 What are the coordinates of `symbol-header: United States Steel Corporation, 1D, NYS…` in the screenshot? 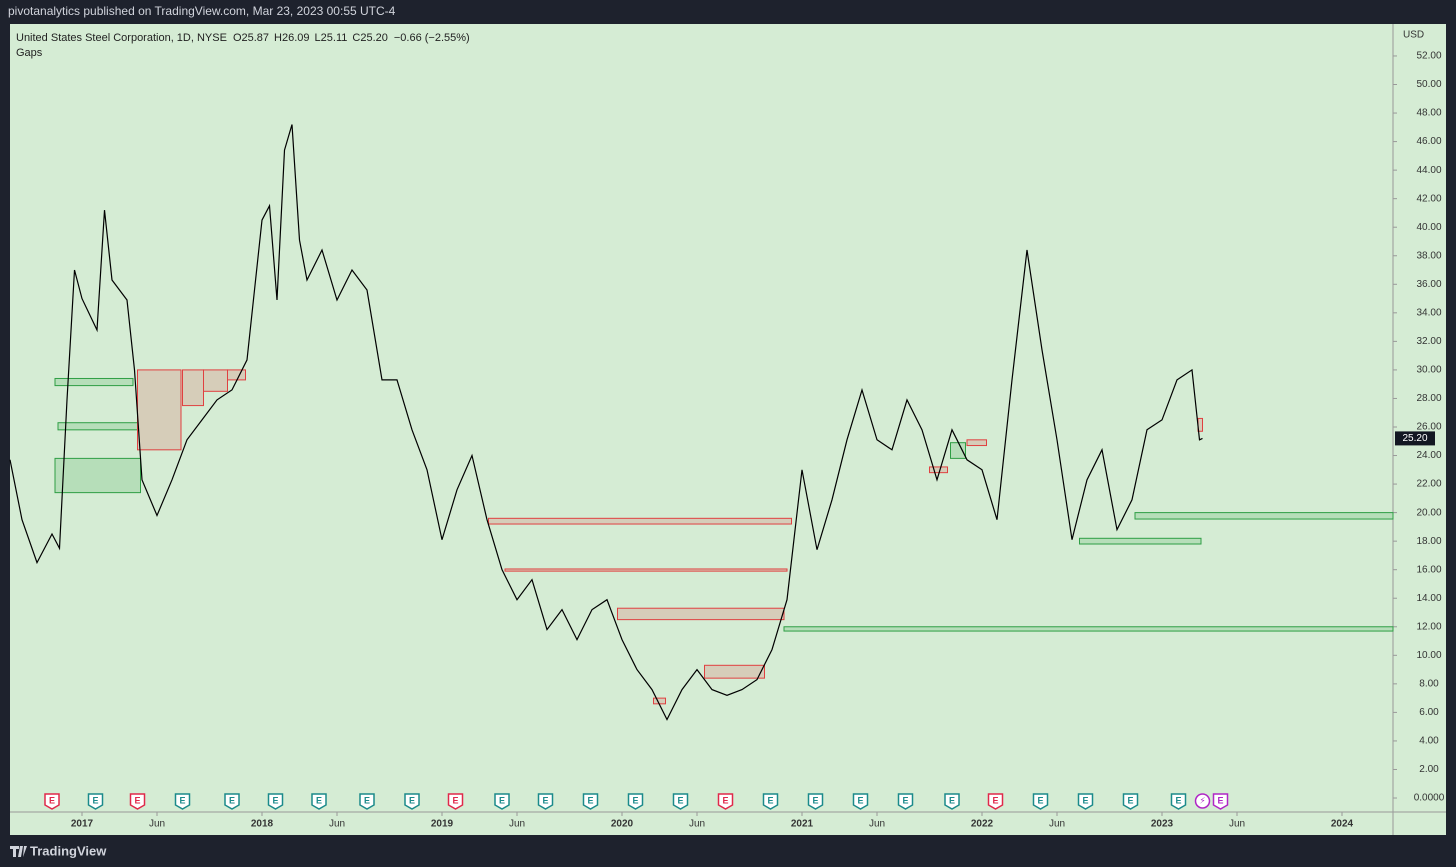 It's located at (243, 38).